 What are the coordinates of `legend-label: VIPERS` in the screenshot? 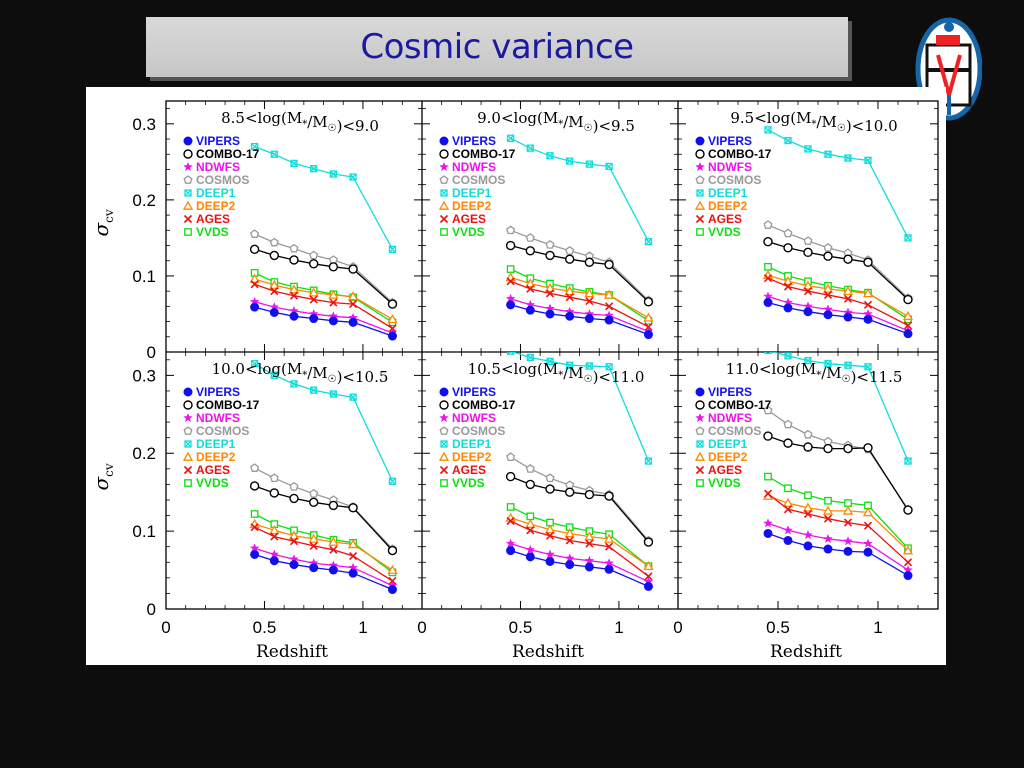 It's located at (730, 141).